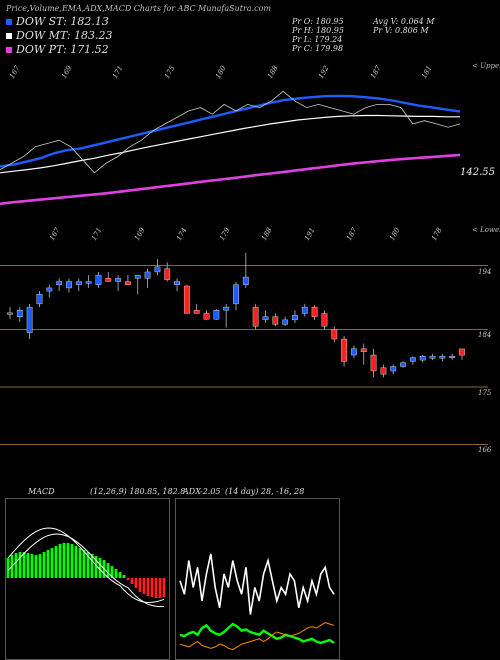 The height and width of the screenshot is (660, 500). I want to click on ema-line-dow-pt, so click(230, 179).